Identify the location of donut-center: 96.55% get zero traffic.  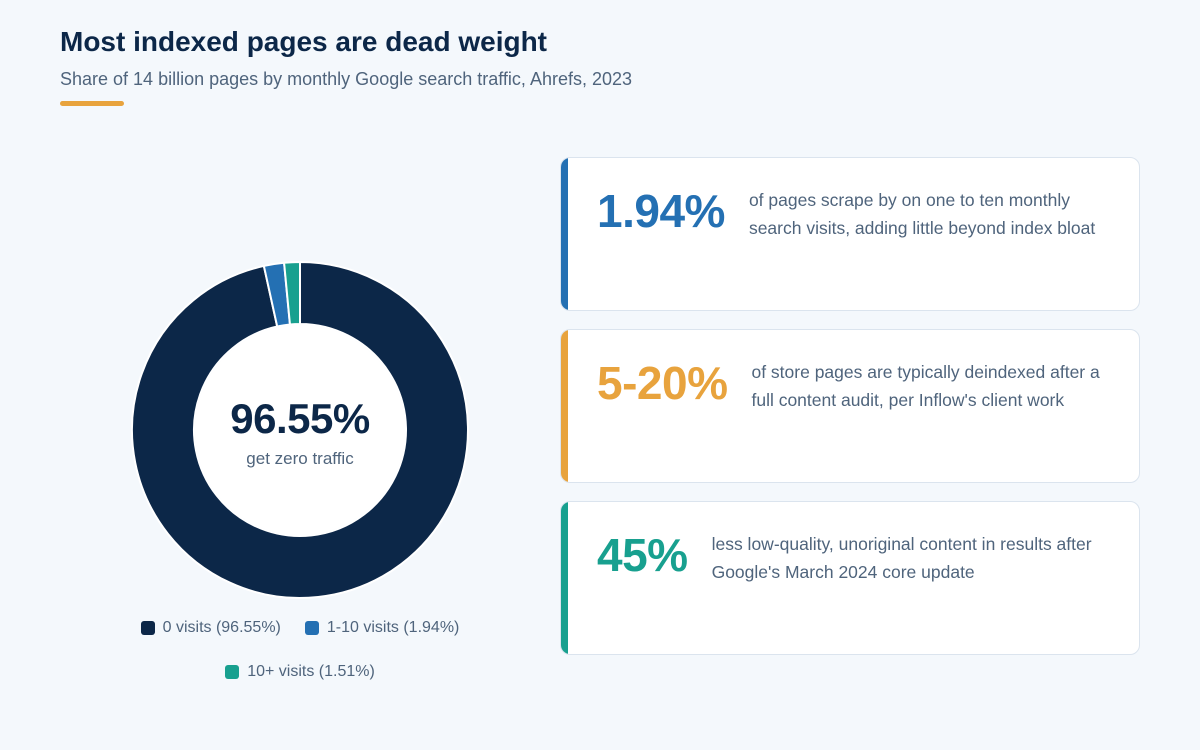
(300, 430).